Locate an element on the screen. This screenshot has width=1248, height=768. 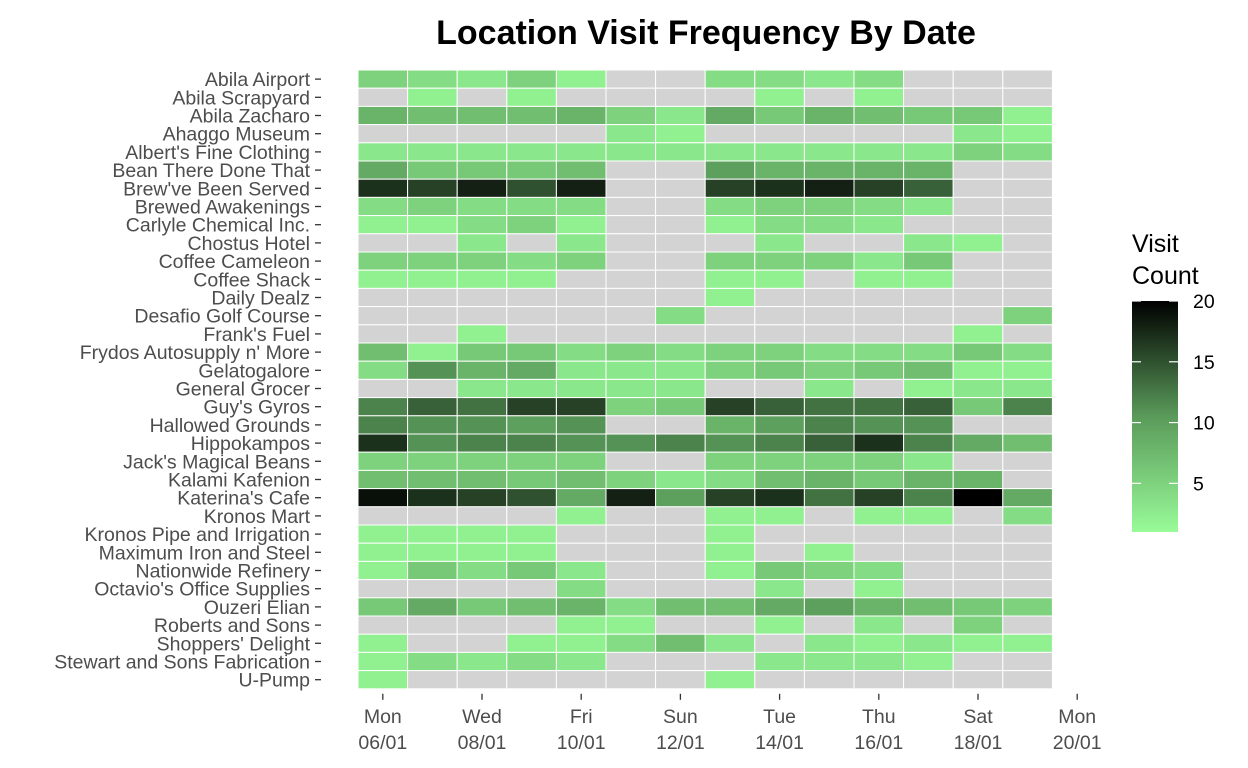
x-tick-label-day: Sat is located at coordinates (978, 717).